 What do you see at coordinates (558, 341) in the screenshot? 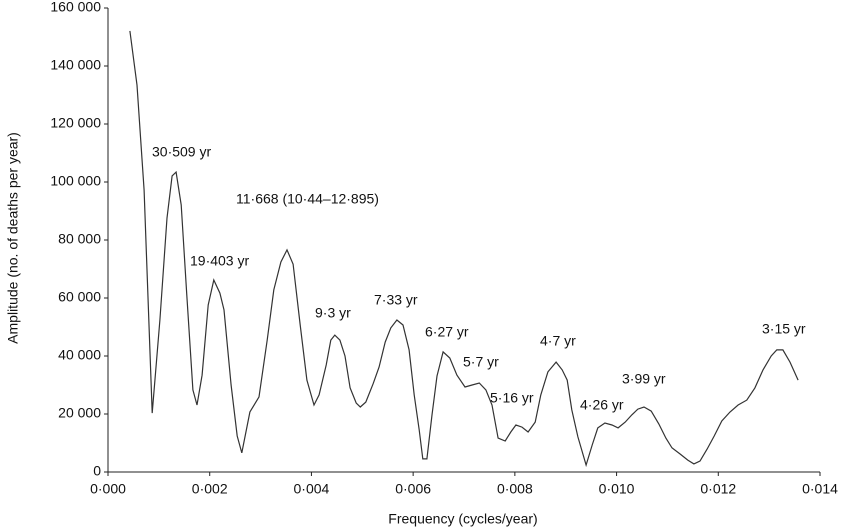
I see `annotation: 4·7 yr` at bounding box center [558, 341].